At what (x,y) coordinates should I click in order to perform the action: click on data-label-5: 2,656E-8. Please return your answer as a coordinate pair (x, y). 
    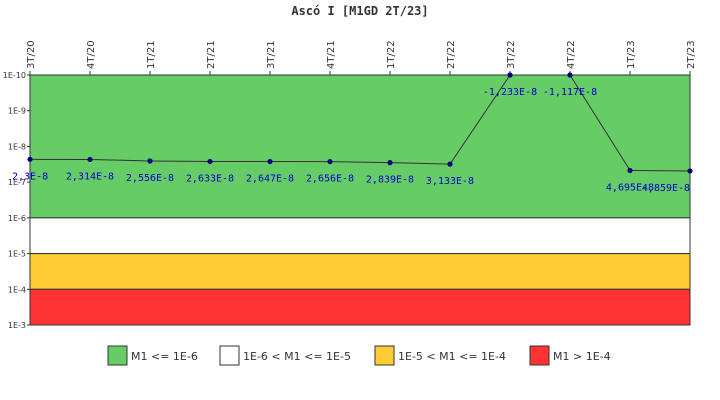
    Looking at the image, I should click on (330, 179).